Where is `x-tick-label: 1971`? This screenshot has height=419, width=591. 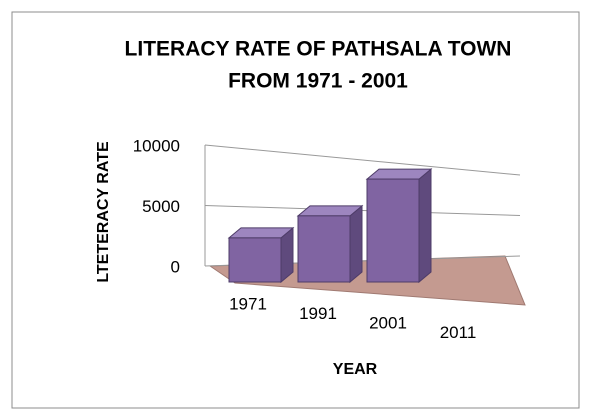 x-tick-label: 1971 is located at coordinates (248, 303).